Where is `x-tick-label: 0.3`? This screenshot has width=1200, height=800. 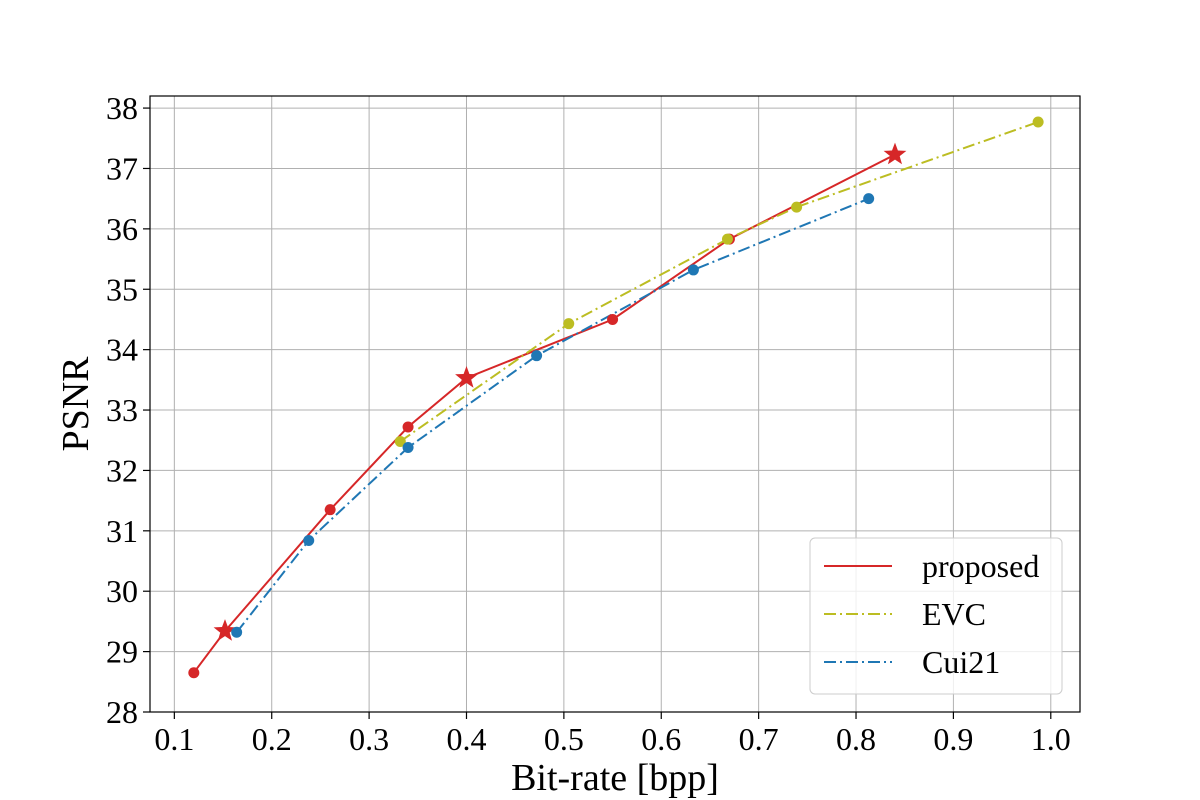 x-tick-label: 0.3 is located at coordinates (369, 739).